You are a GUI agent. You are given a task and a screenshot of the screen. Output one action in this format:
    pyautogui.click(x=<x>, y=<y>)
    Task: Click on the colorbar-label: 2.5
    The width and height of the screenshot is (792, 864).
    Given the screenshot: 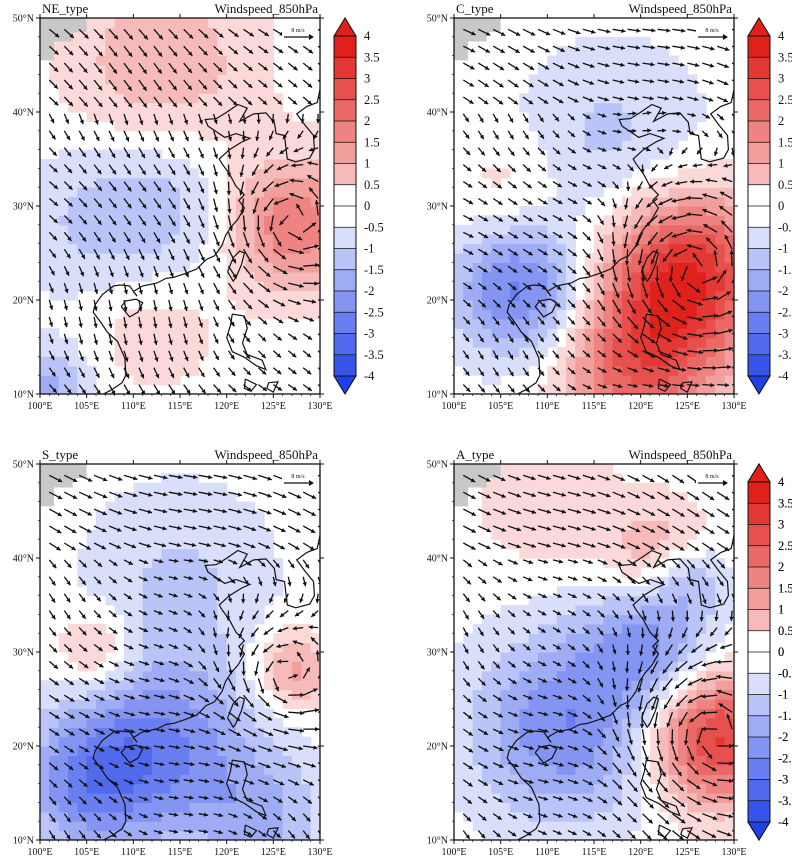 What is the action you would take?
    pyautogui.click(x=372, y=100)
    